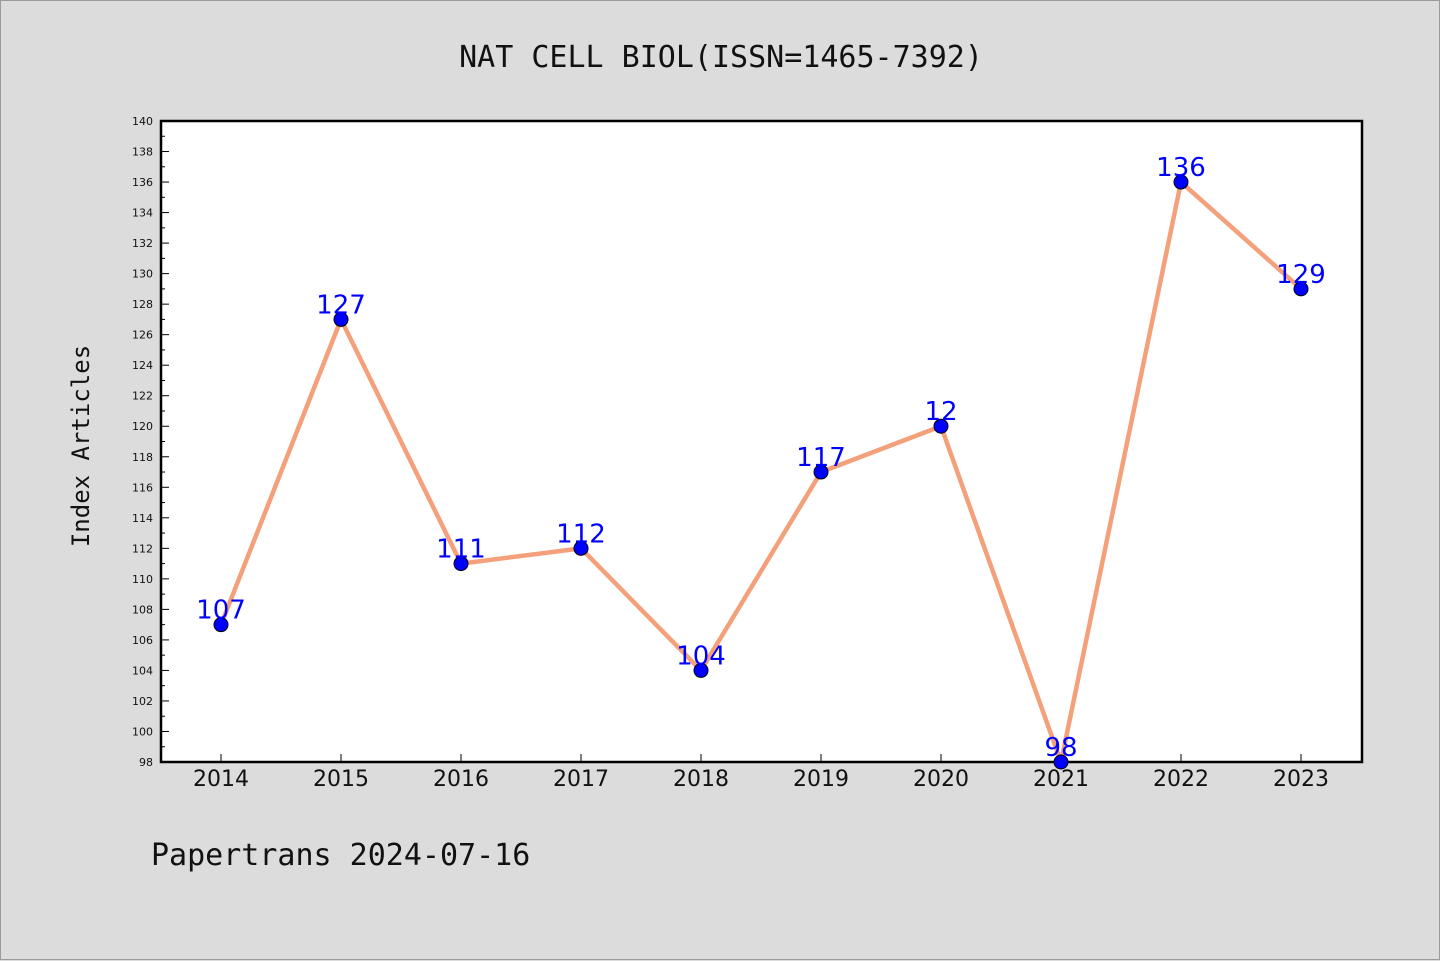 Image resolution: width=1440 pixels, height=961 pixels. Describe the element at coordinates (142, 274) in the screenshot. I see `y-tick-label: 130` at that location.